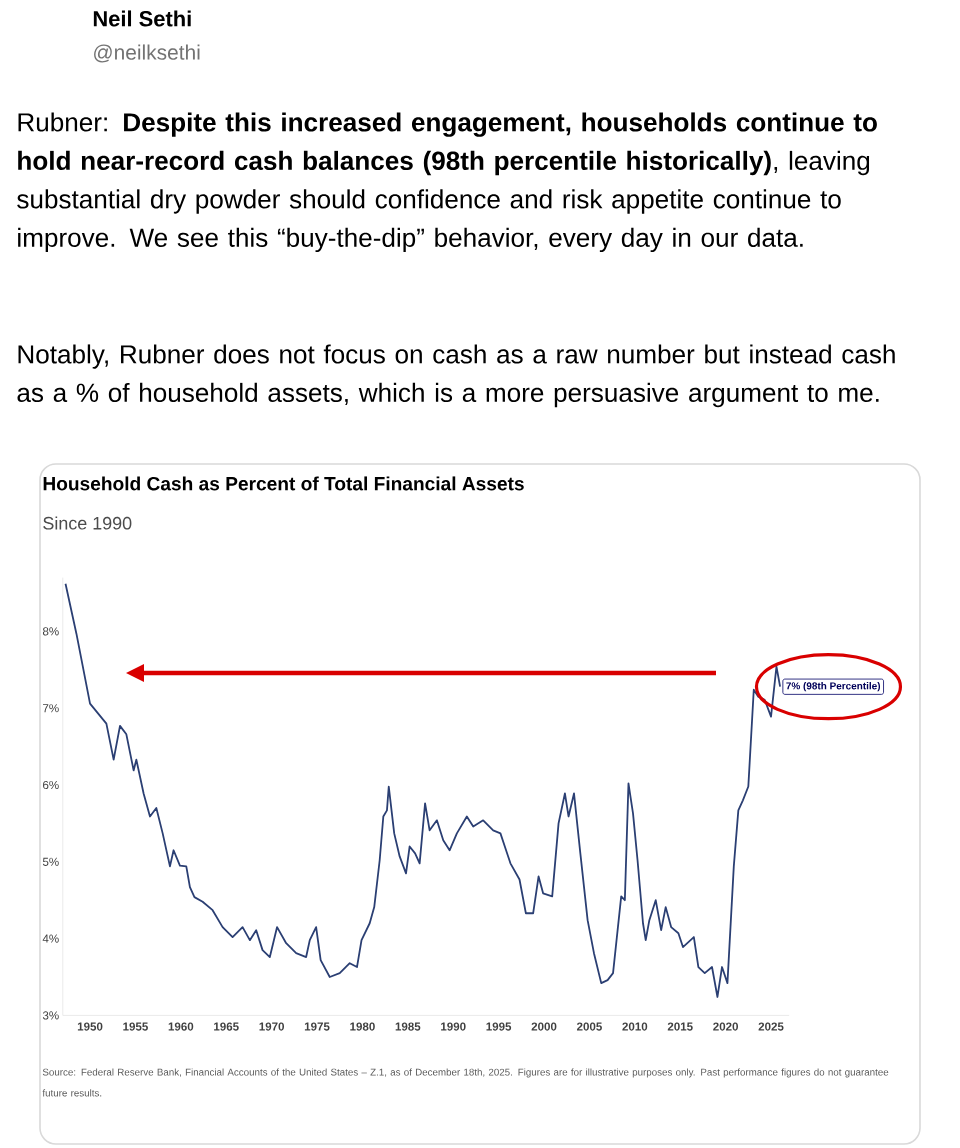 The width and height of the screenshot is (960, 1148). What do you see at coordinates (87, 523) in the screenshot?
I see `chart-subtitle: Since 1990` at bounding box center [87, 523].